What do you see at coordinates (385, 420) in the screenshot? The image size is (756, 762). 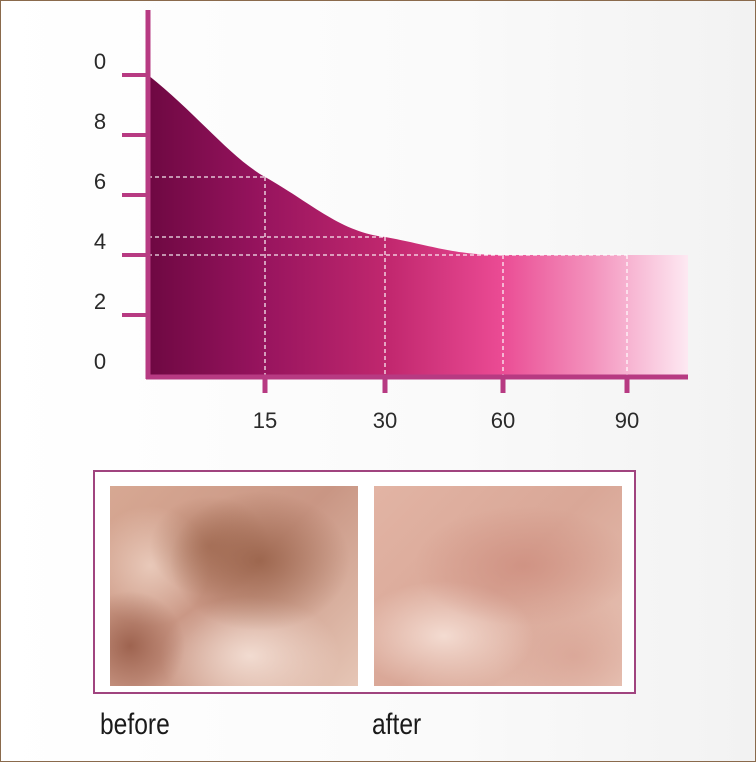 I see `x-tick-label: 30` at bounding box center [385, 420].